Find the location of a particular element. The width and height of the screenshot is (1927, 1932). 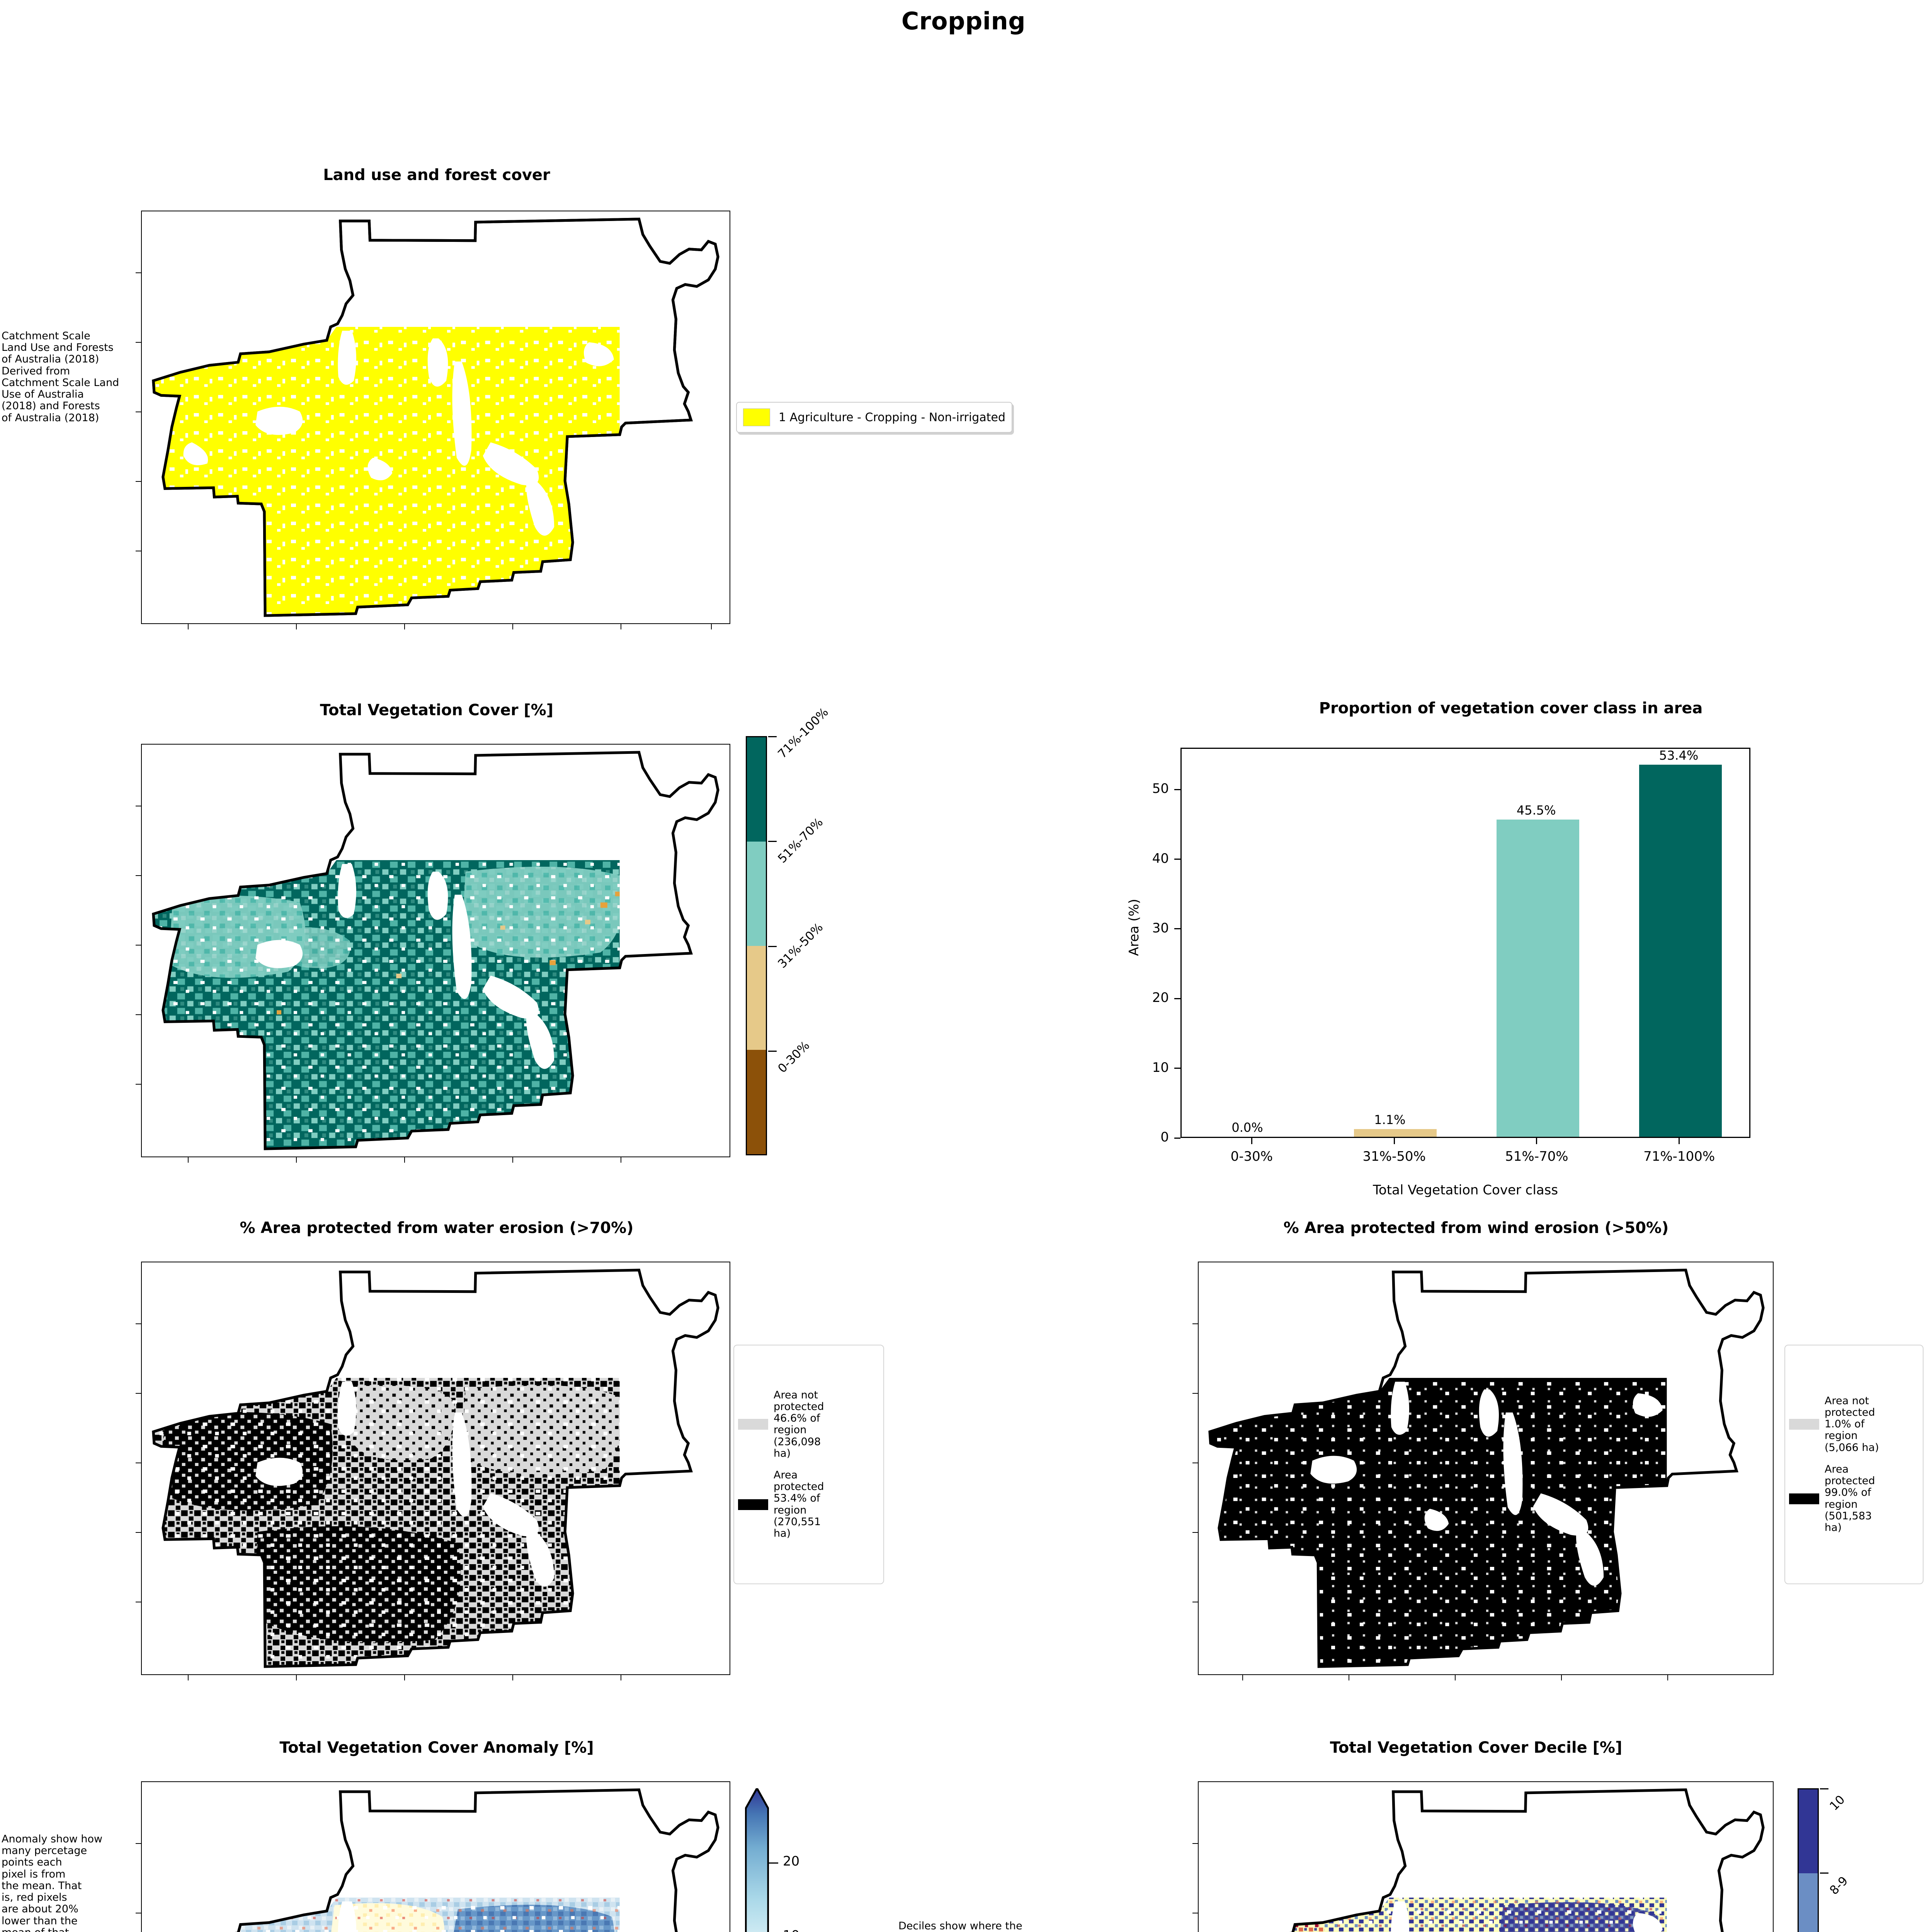

bar-value-label: 1.1% is located at coordinates (1390, 1120).